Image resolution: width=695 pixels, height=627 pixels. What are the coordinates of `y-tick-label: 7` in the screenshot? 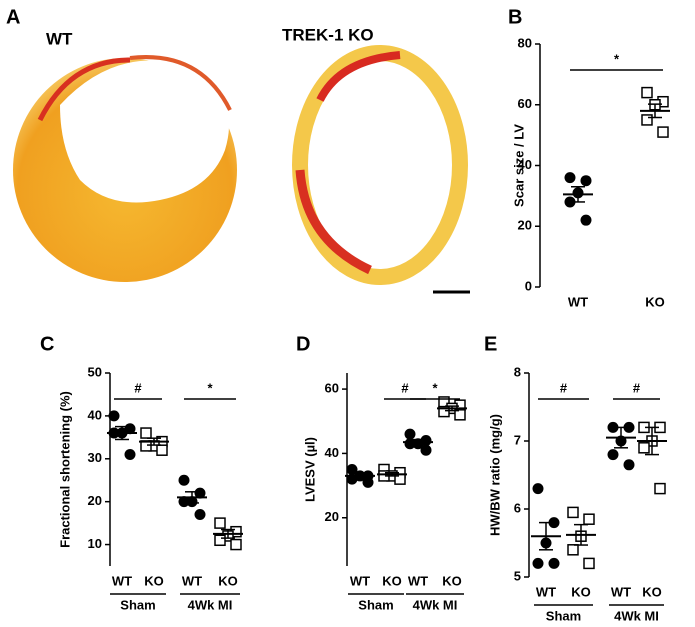 It's located at (517, 439).